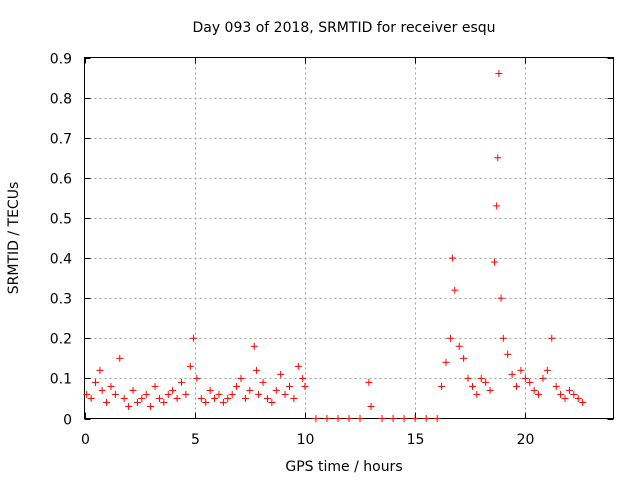 Image resolution: width=640 pixels, height=480 pixels. What do you see at coordinates (61, 140) in the screenshot?
I see `y-tick-label: 0.7` at bounding box center [61, 140].